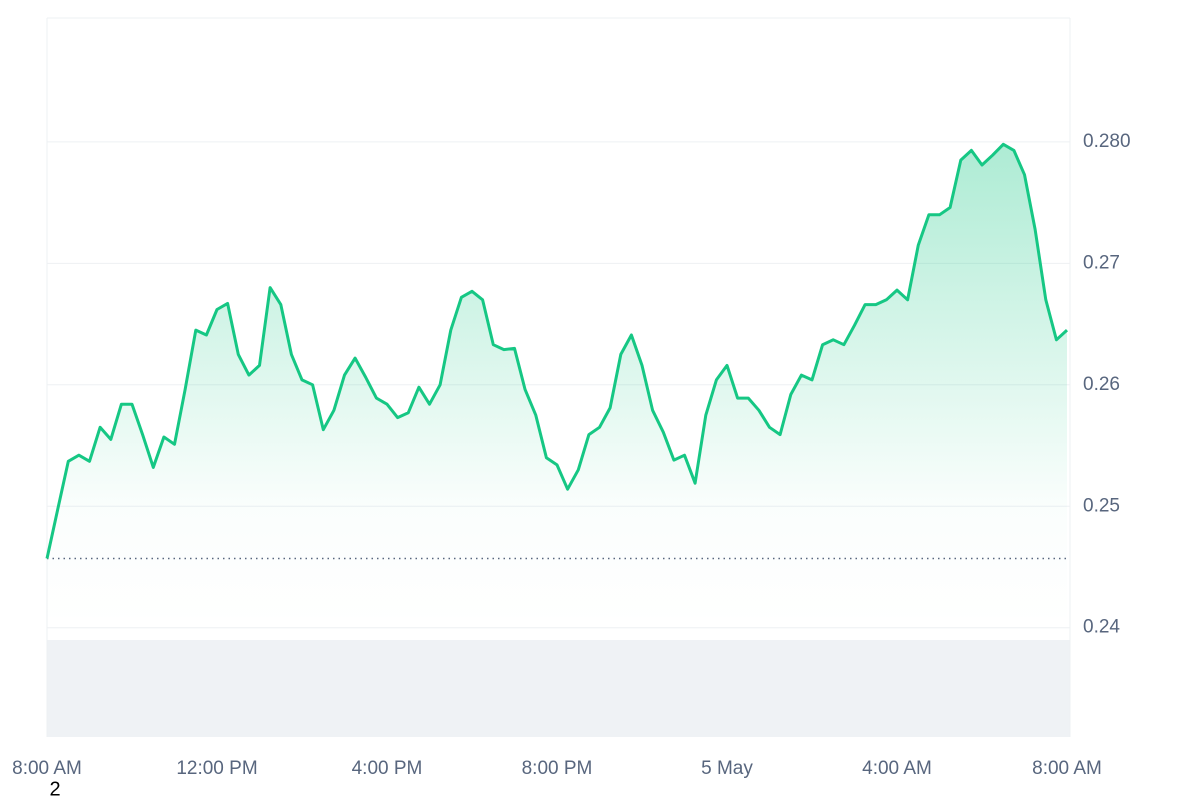  What do you see at coordinates (558, 688) in the screenshot?
I see `volume-area` at bounding box center [558, 688].